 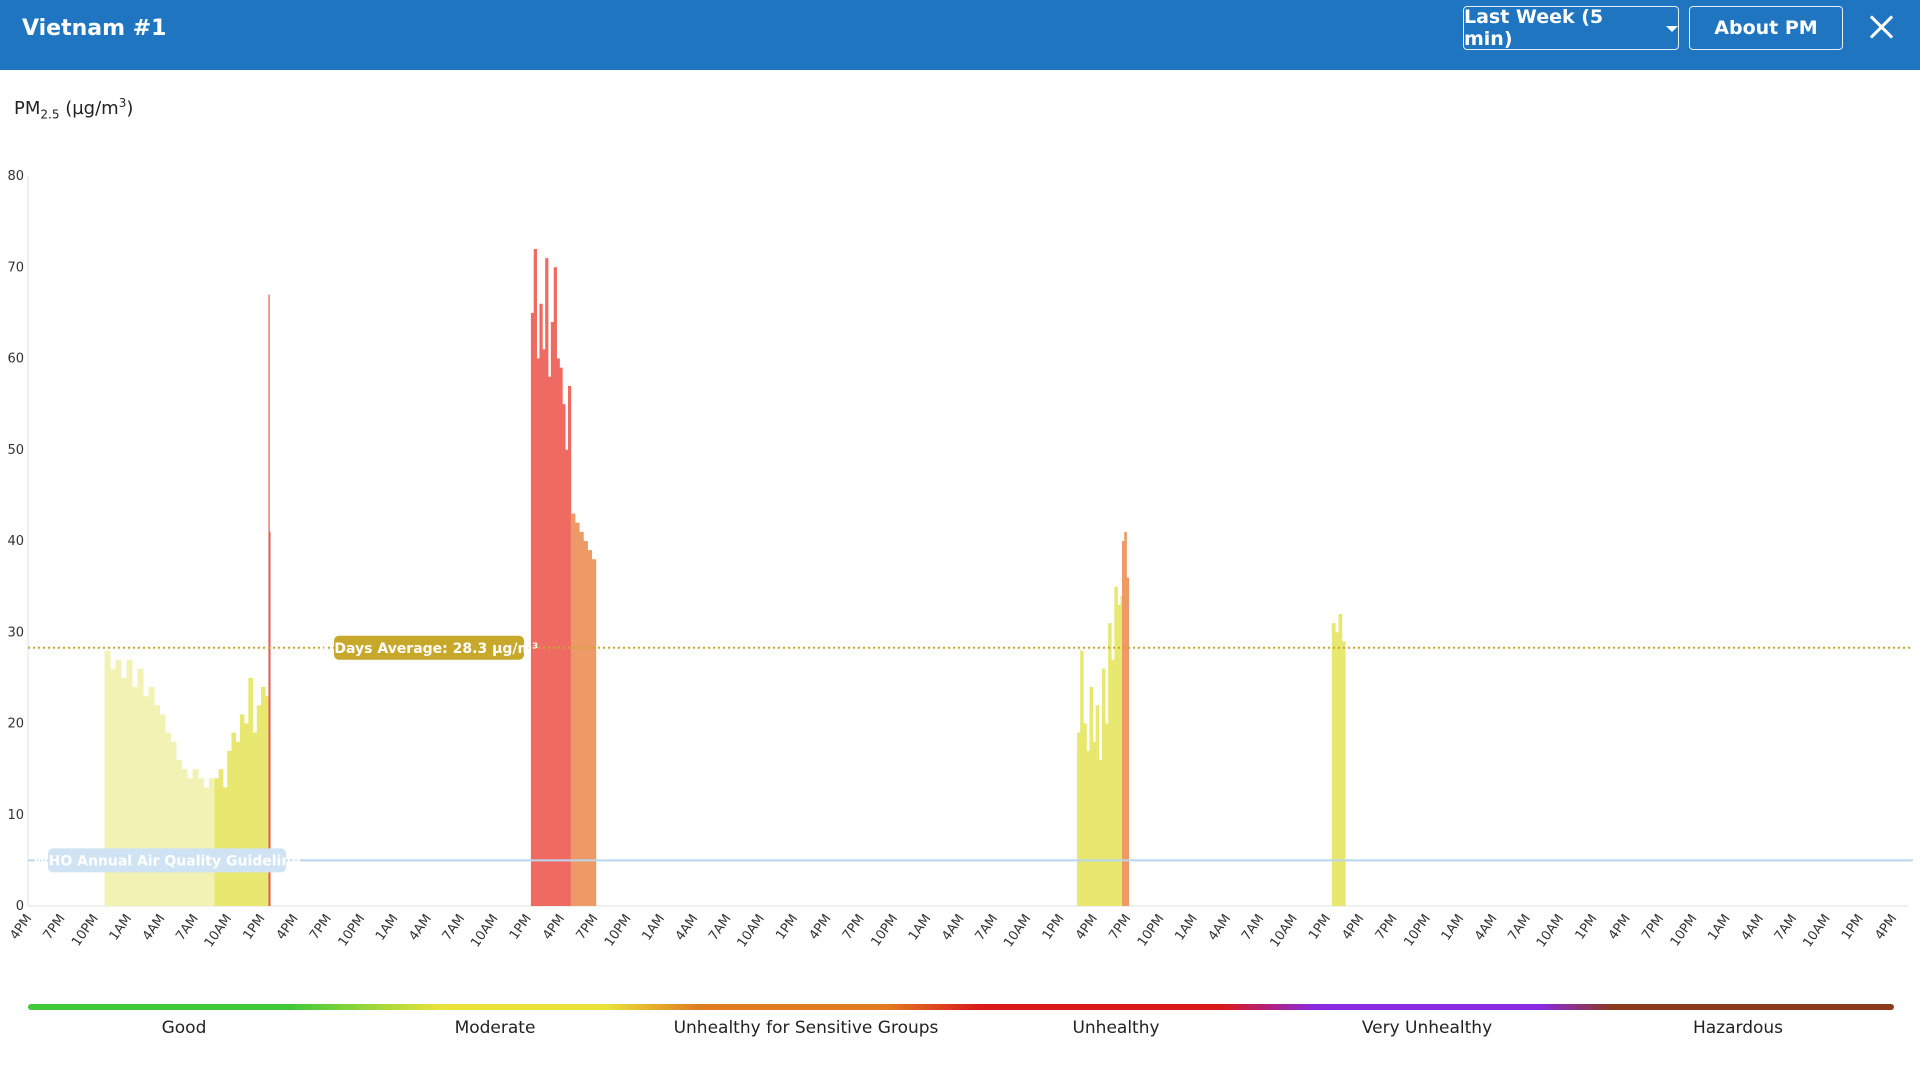 I want to click on y-tick-label: 40, so click(x=15, y=541).